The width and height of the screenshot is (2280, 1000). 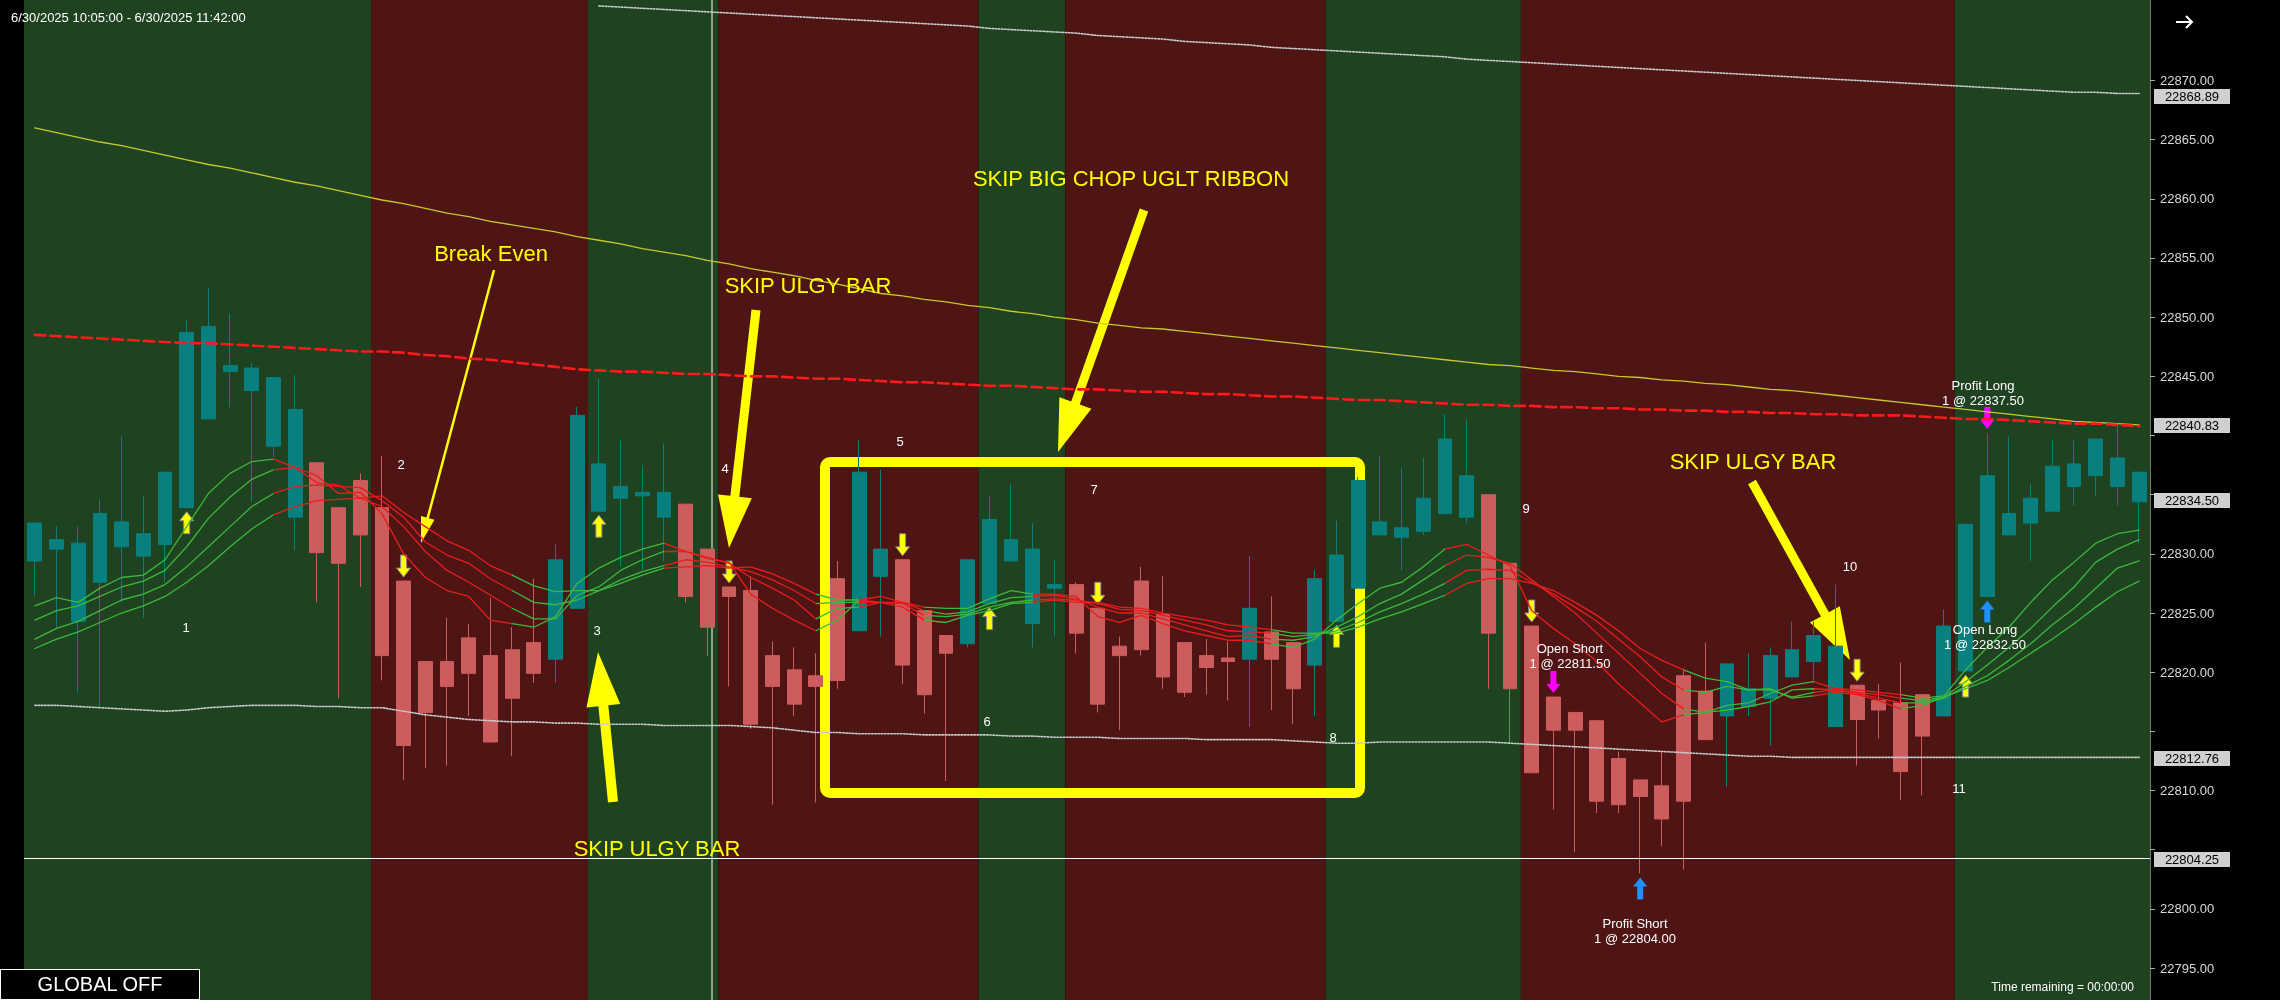 What do you see at coordinates (597, 630) in the screenshot?
I see `annotation: 3` at bounding box center [597, 630].